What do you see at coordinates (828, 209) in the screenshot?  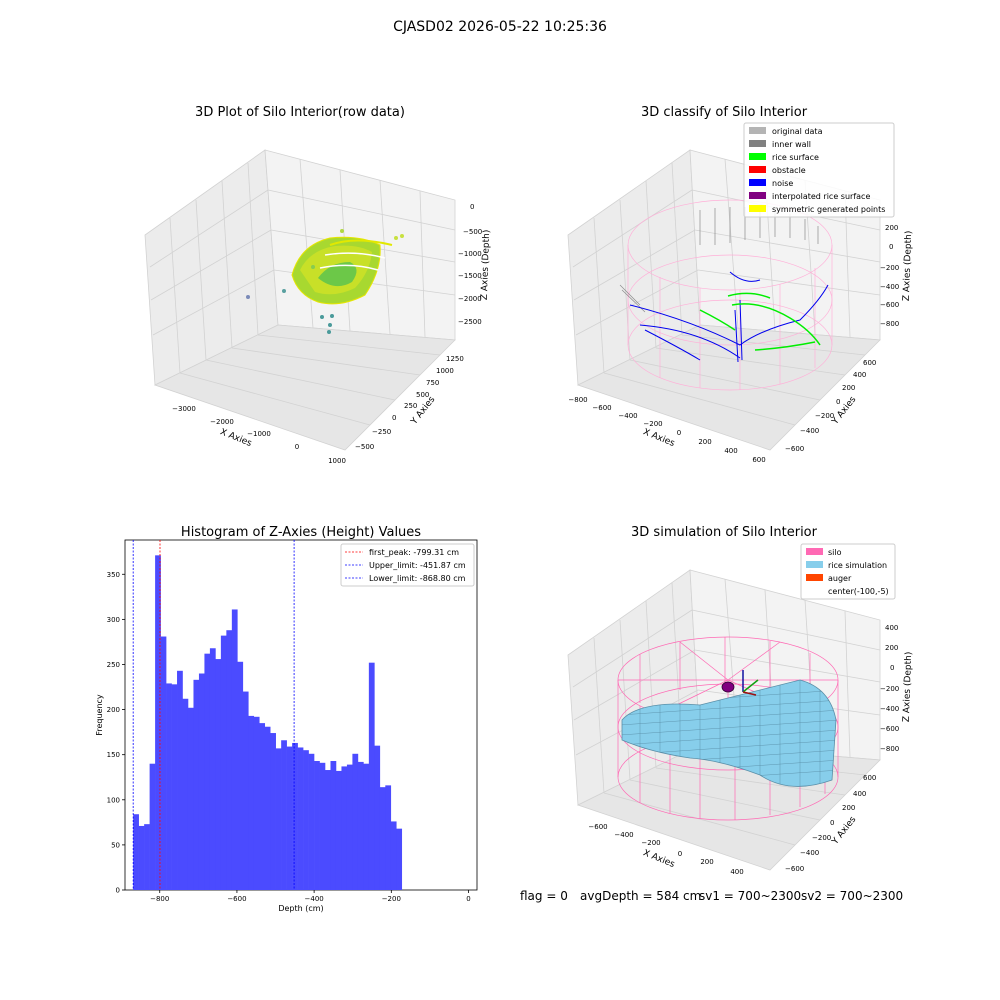 I see `legend-label-symmetric: symmetric generated points` at bounding box center [828, 209].